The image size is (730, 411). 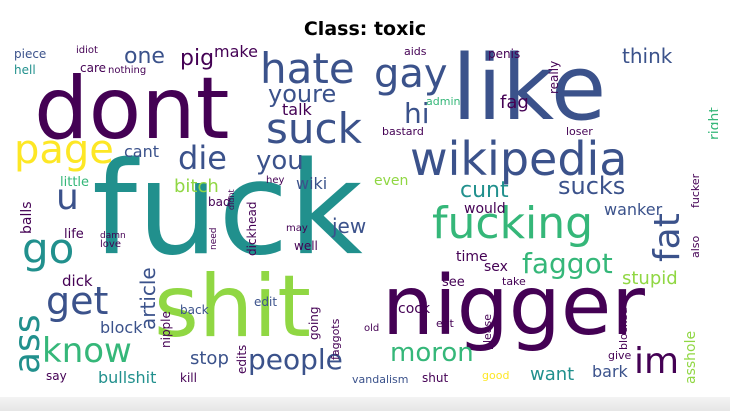 I want to click on word-know: know, so click(x=87, y=351).